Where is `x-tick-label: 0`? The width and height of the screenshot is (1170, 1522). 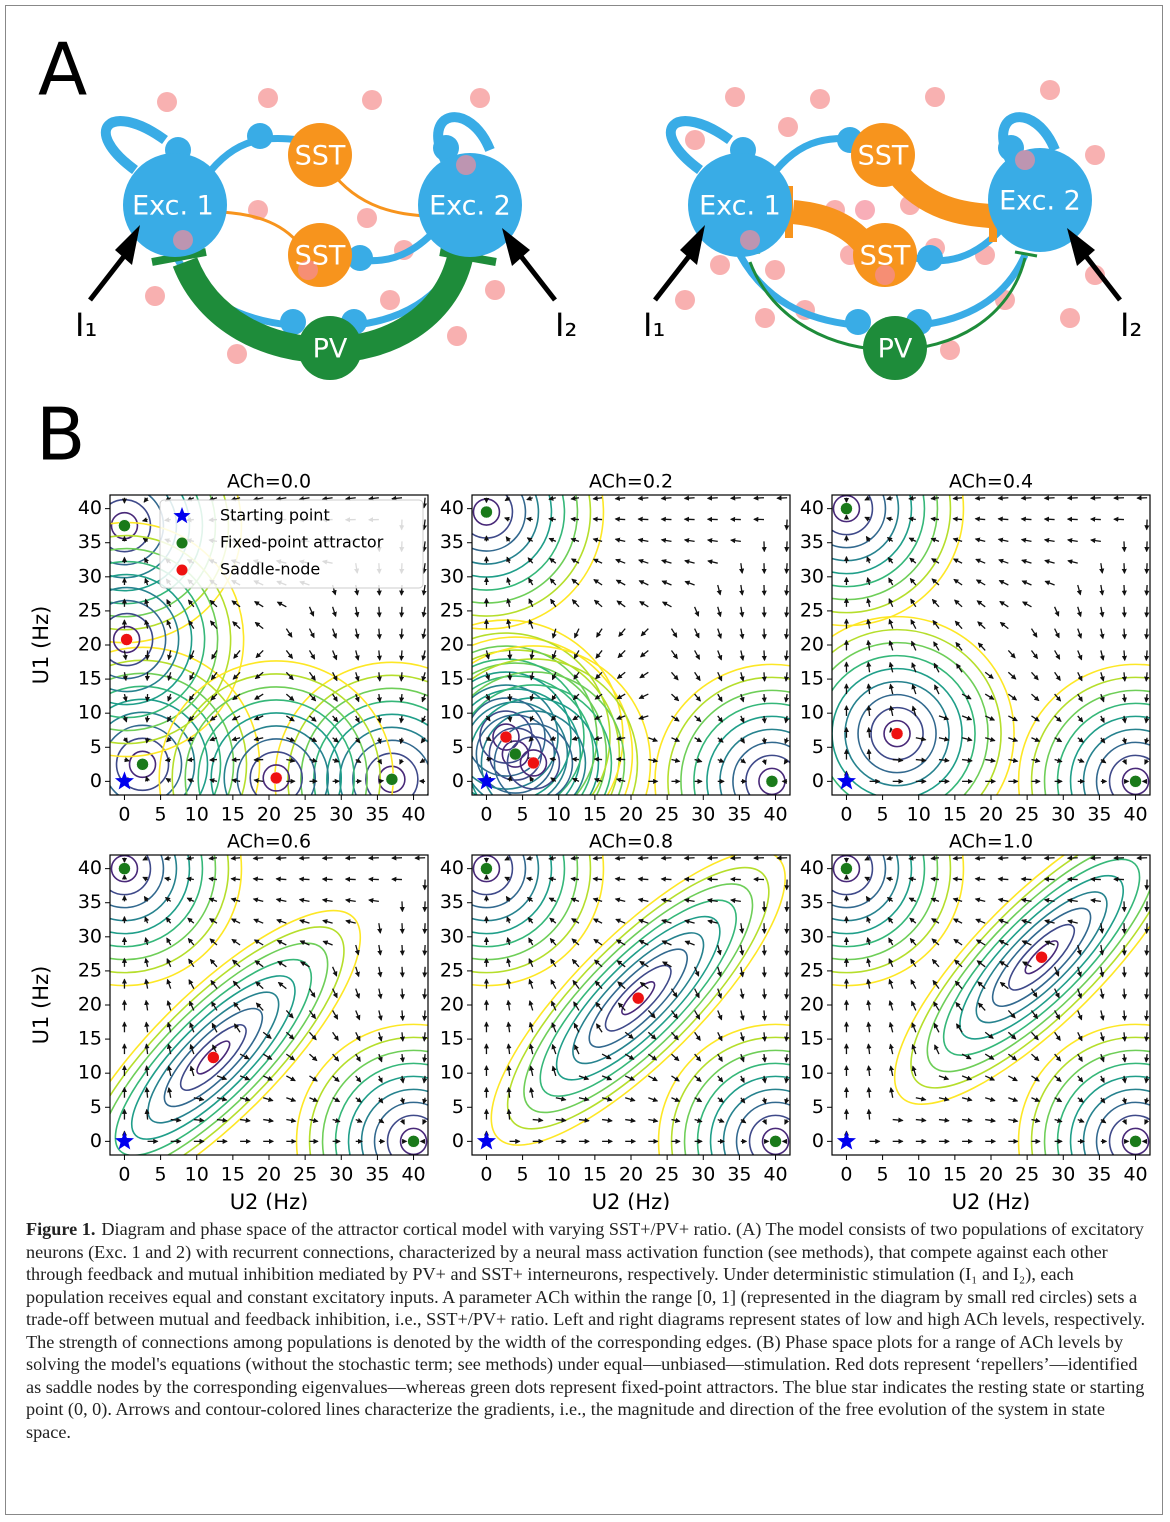
x-tick-label: 0 is located at coordinates (846, 1175).